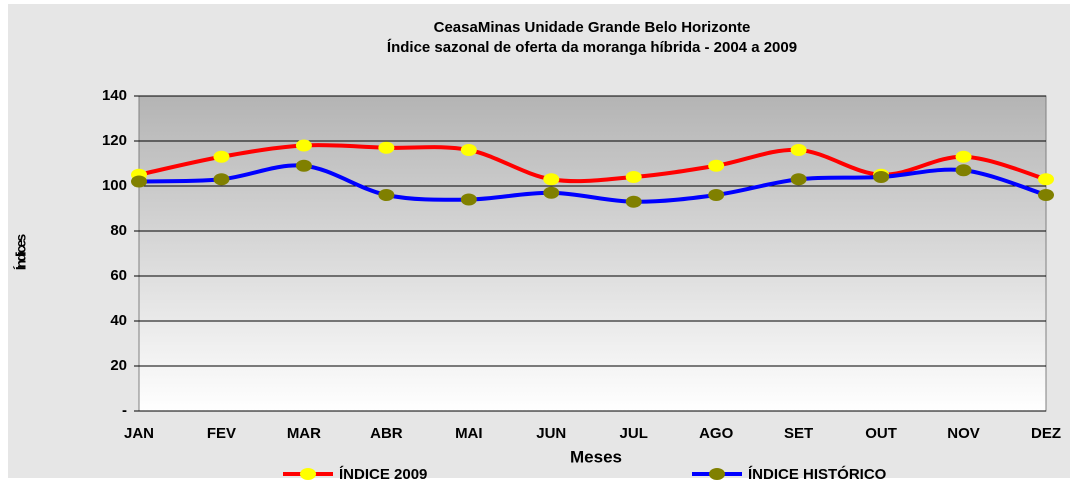 Image resolution: width=1077 pixels, height=487 pixels. What do you see at coordinates (118, 320) in the screenshot?
I see `y-tick-label: 40` at bounding box center [118, 320].